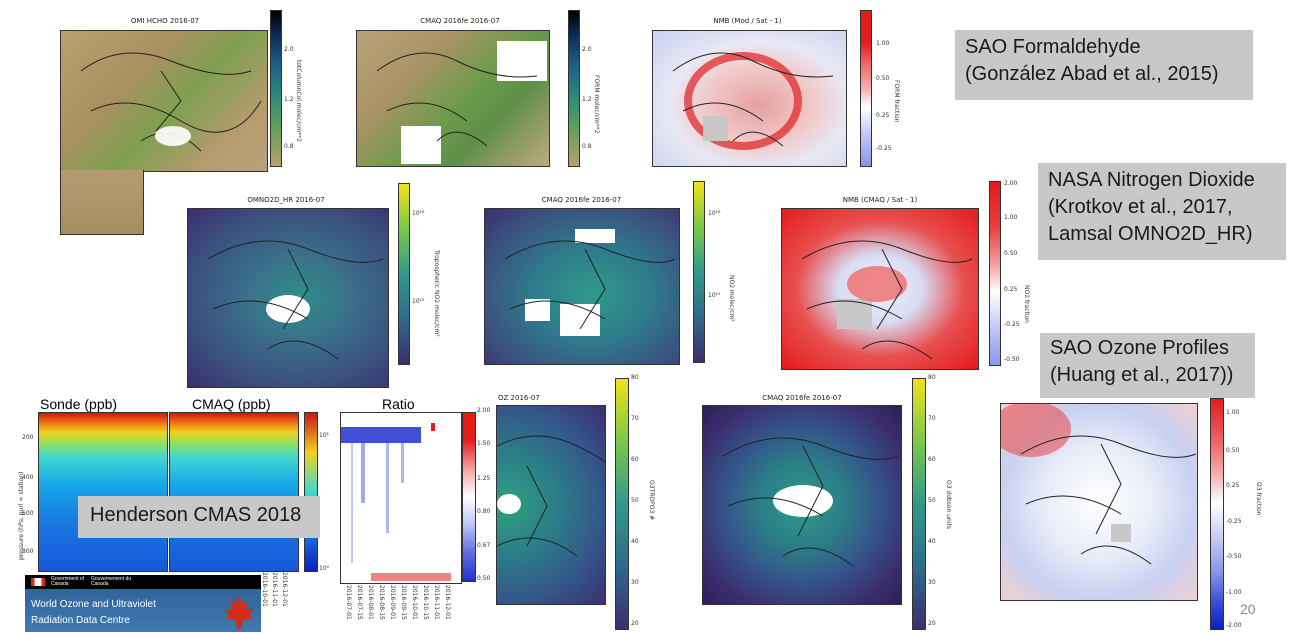 The image size is (1298, 633). Describe the element at coordinates (1142, 375) in the screenshot. I see `note-citation: (Huang et al., 2017))` at that location.